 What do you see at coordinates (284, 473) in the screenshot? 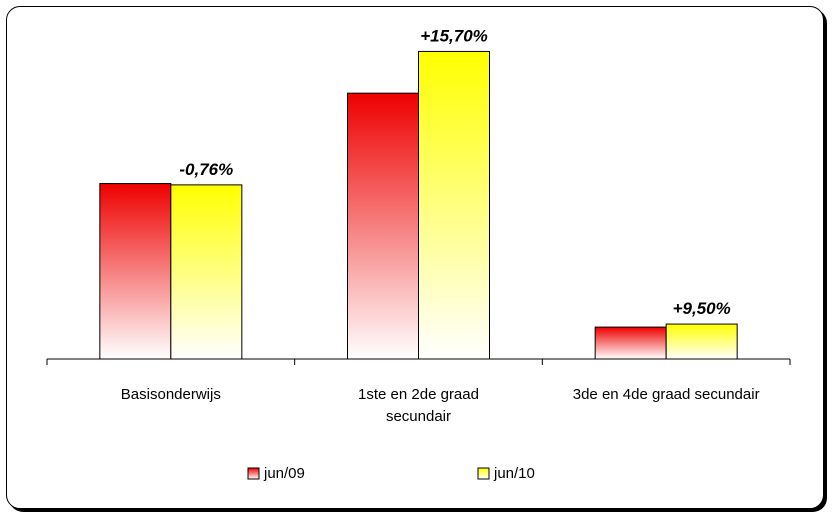
I see `legend-label: jun/09` at bounding box center [284, 473].